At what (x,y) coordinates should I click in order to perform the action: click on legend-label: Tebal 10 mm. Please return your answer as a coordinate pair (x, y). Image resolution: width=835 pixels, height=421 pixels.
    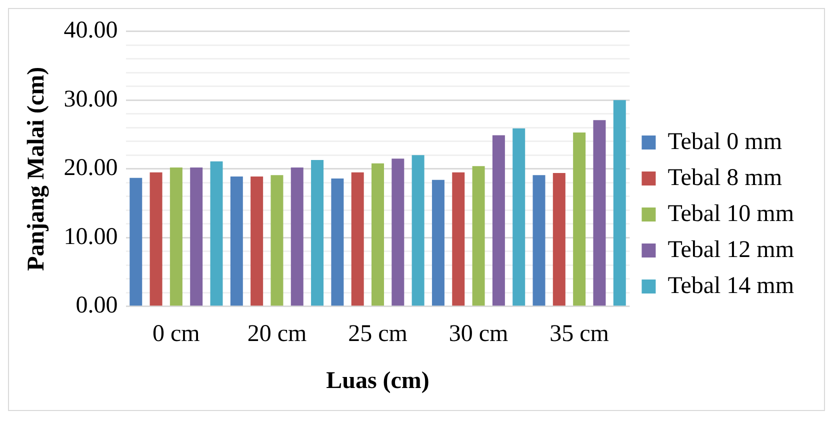
    Looking at the image, I should click on (731, 213).